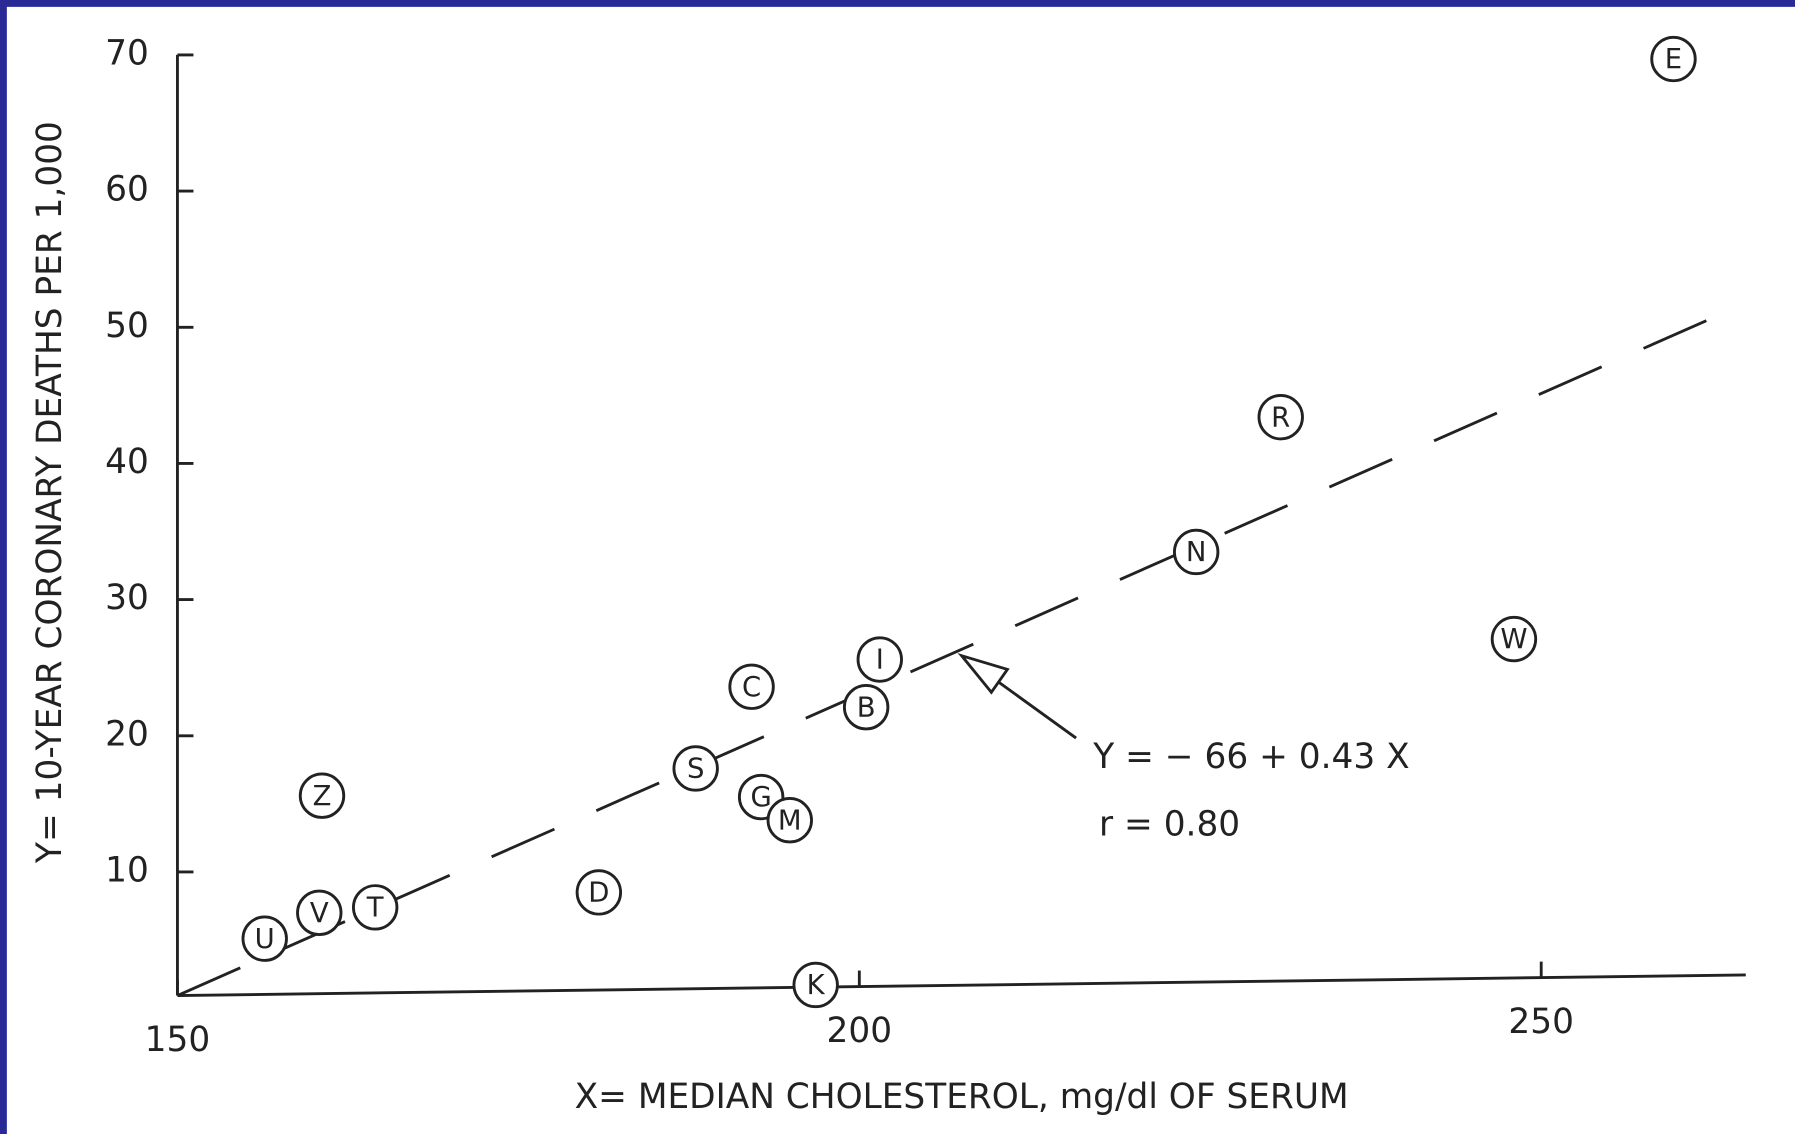 The width and height of the screenshot is (1795, 1134). Describe the element at coordinates (860, 1031) in the screenshot. I see `x-tick-label: 200` at that location.